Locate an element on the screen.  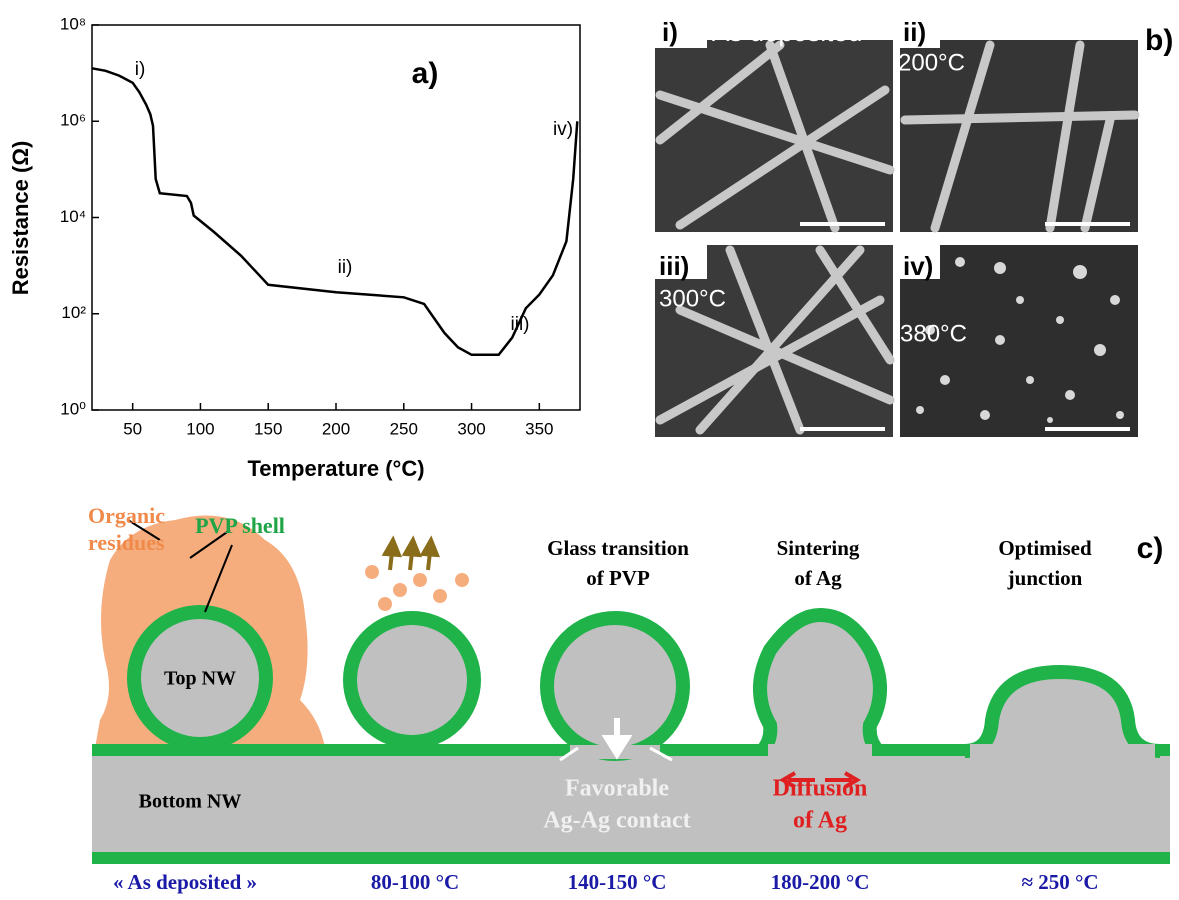
data-line is located at coordinates (335, 212).